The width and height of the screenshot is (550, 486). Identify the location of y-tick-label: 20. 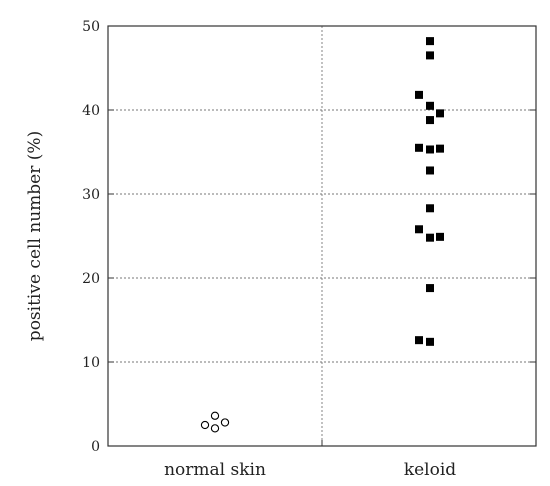
(91, 279).